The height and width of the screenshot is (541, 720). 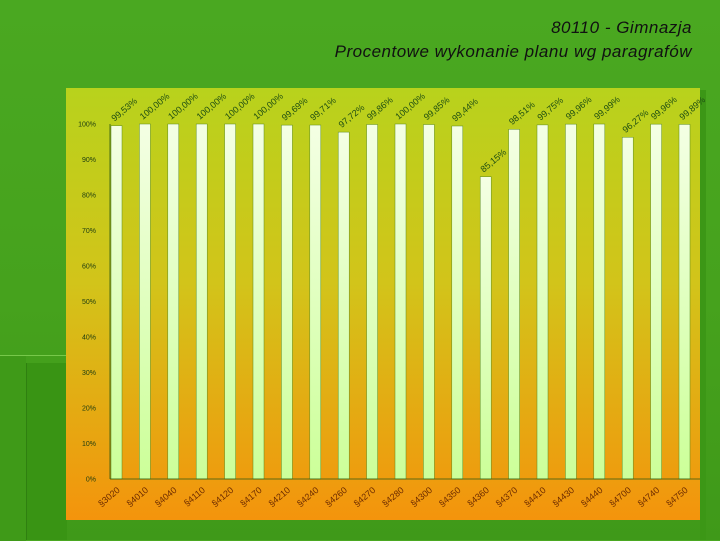 I want to click on y-tick-label: 80%, so click(x=89, y=196).